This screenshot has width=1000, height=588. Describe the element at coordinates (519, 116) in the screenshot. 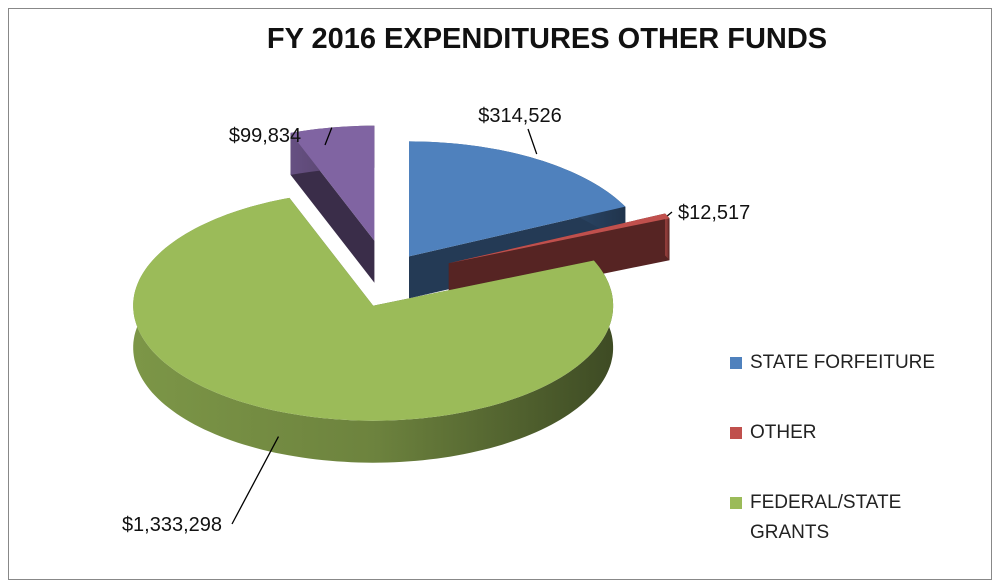

I see `data-label: $314,526` at that location.